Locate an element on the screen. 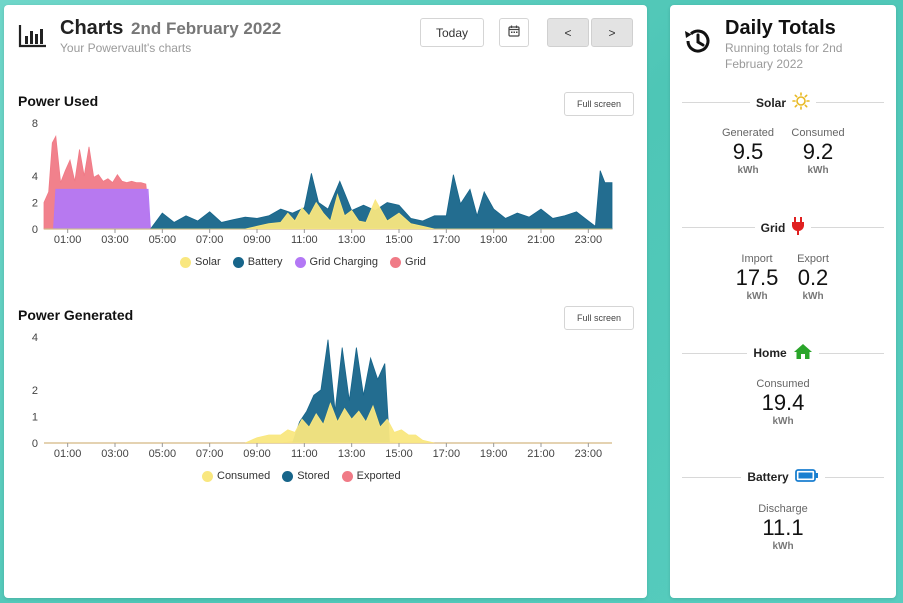 Image resolution: width=903 pixels, height=603 pixels. home-icon is located at coordinates (803, 353).